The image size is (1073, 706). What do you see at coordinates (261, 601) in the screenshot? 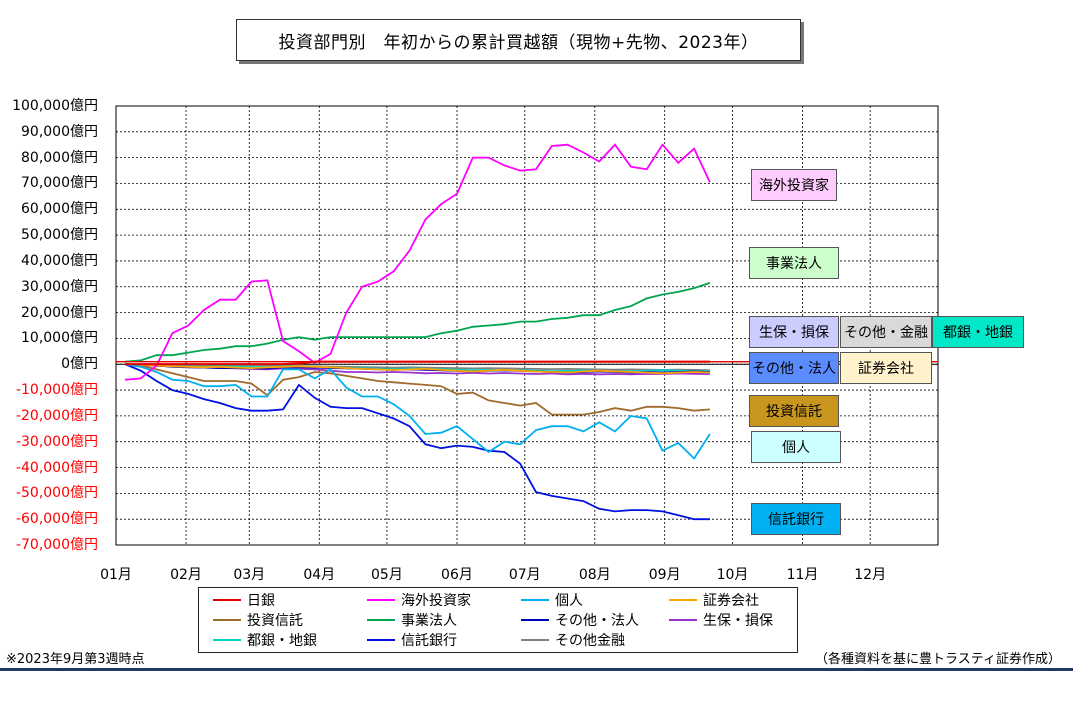
I see `legend-label: 日銀` at bounding box center [261, 601].